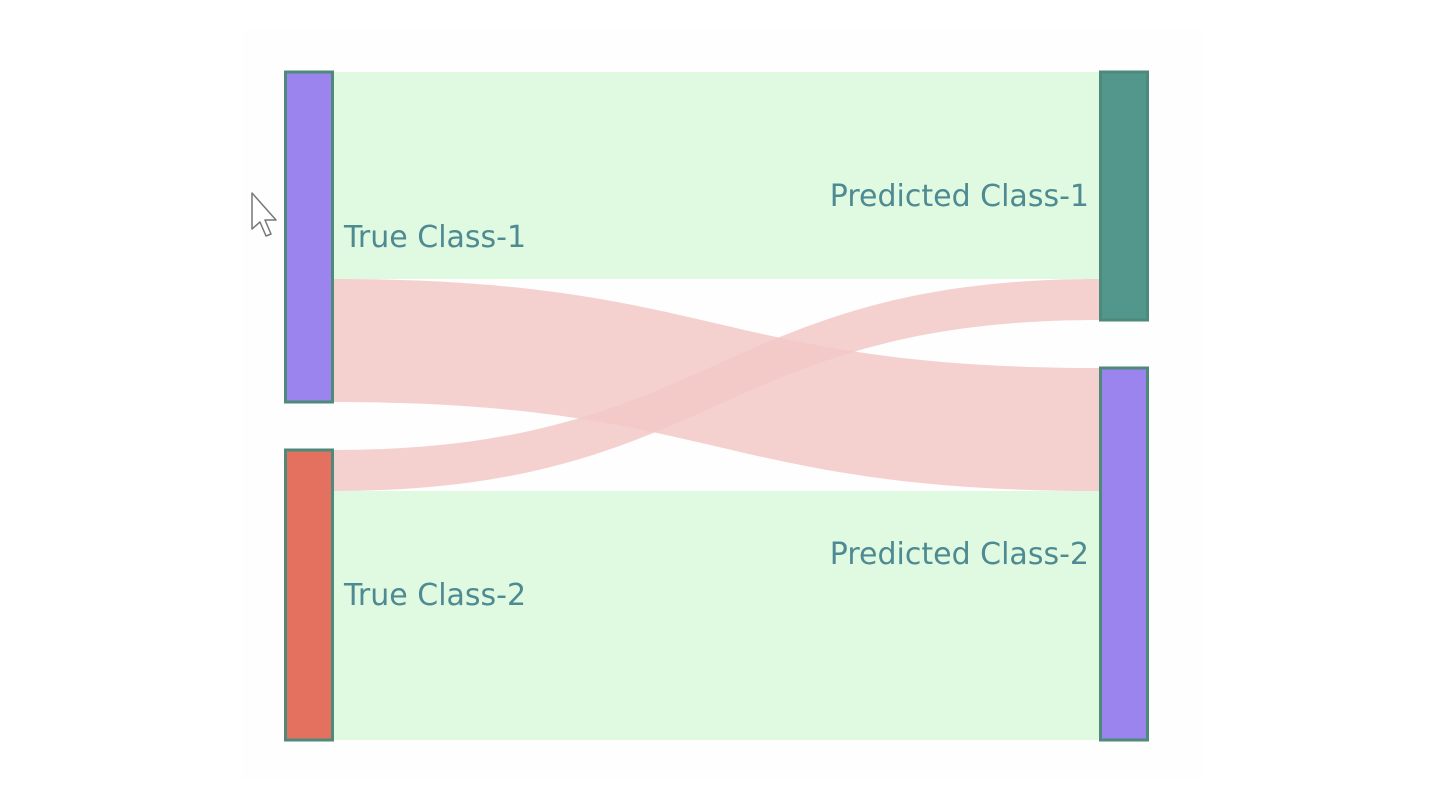 Image resolution: width=1440 pixels, height=810 pixels. Describe the element at coordinates (434, 595) in the screenshot. I see `node-label-true-class-2: True Class-2` at that location.